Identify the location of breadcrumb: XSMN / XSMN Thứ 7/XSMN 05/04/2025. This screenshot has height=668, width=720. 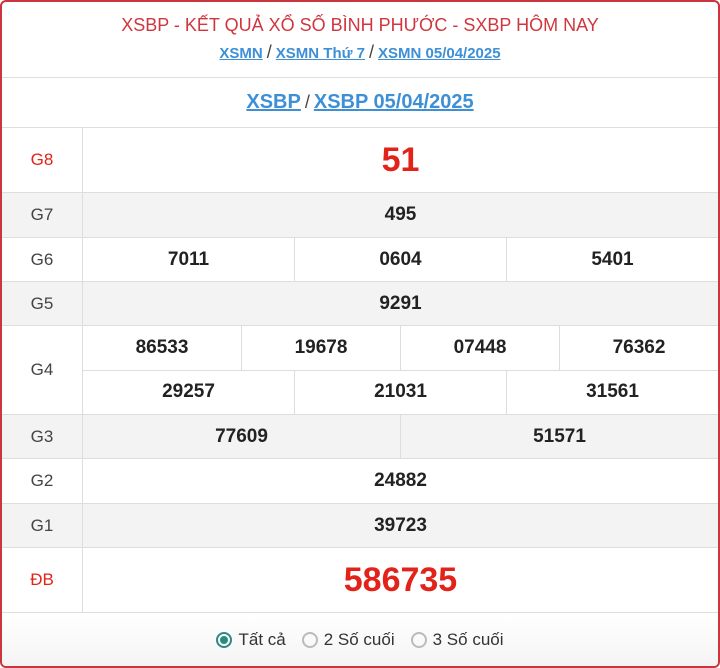
(360, 52).